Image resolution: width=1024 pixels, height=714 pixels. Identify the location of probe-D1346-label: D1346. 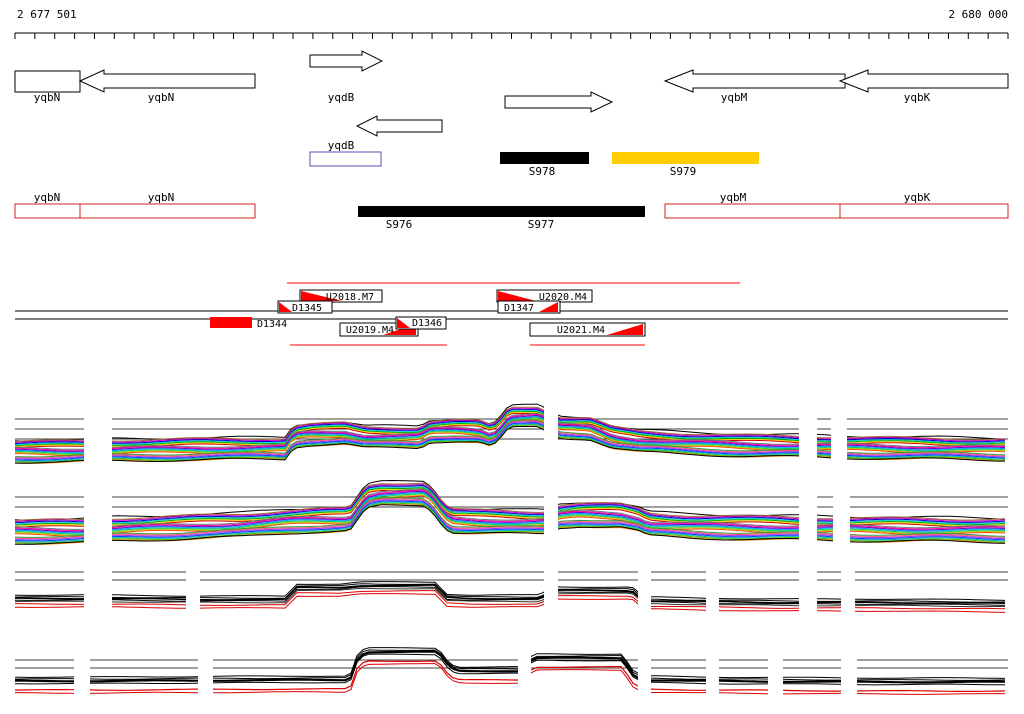
(427, 323).